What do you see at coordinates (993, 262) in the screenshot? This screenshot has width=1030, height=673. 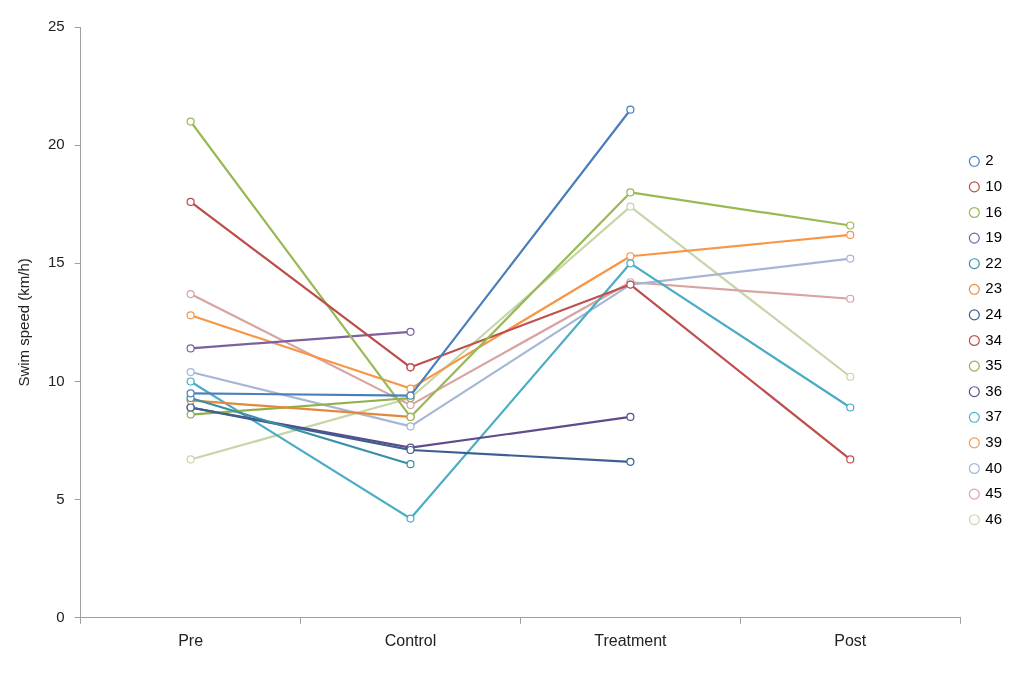 I see `legend-label: 22` at bounding box center [993, 262].